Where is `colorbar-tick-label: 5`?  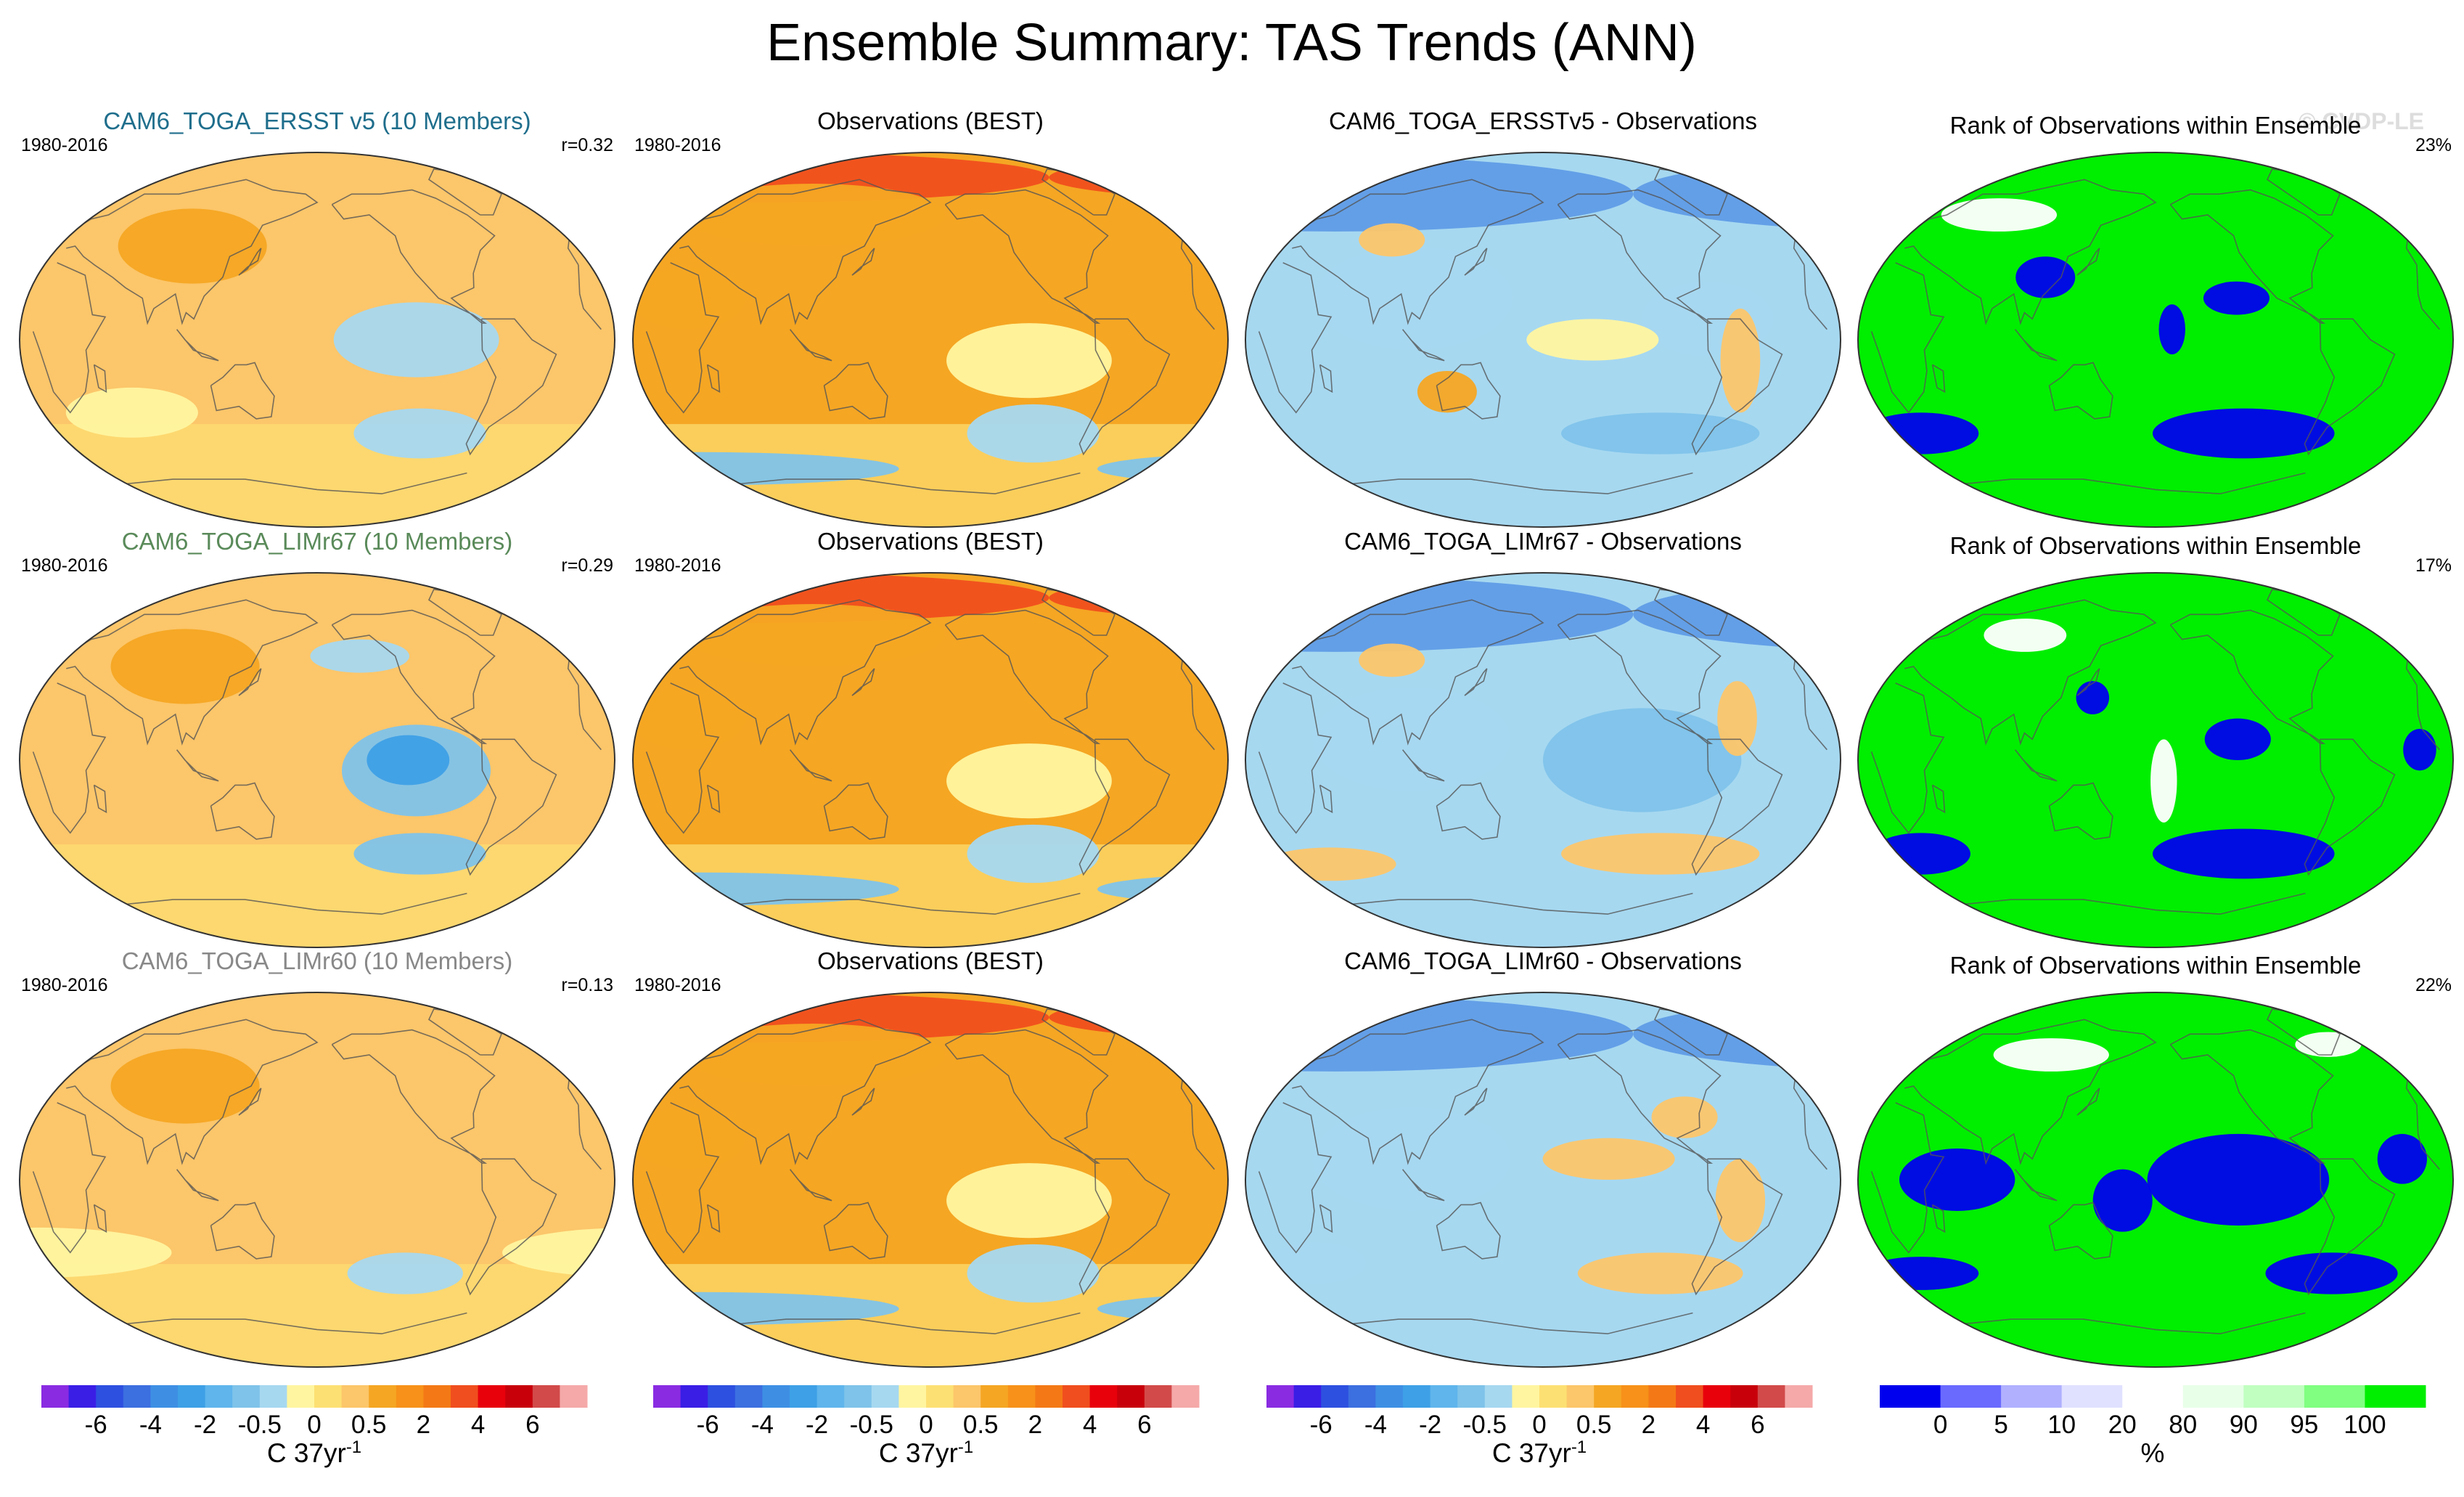
colorbar-tick-label: 5 is located at coordinates (2001, 1425).